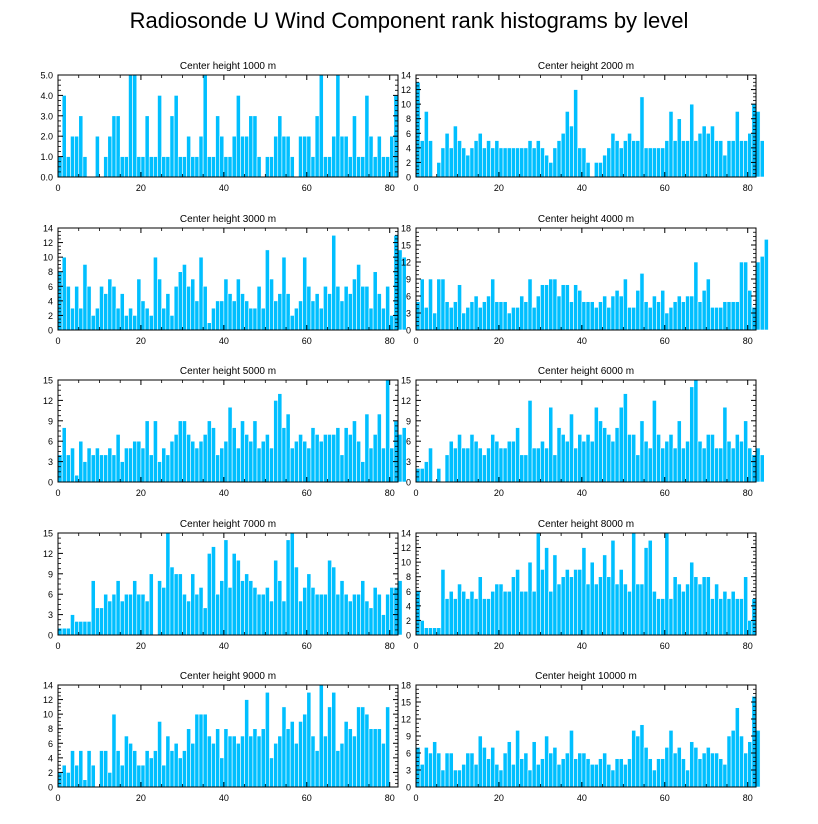  What do you see at coordinates (228, 66) in the screenshot?
I see `panel-title: Center height 1000 m` at bounding box center [228, 66].